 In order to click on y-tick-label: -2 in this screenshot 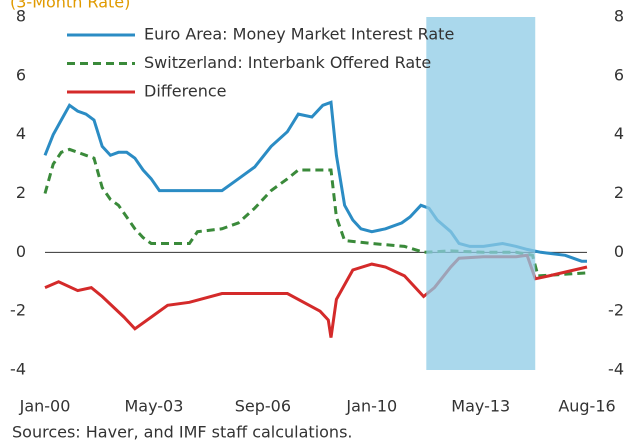, I will do `click(18, 310)`.